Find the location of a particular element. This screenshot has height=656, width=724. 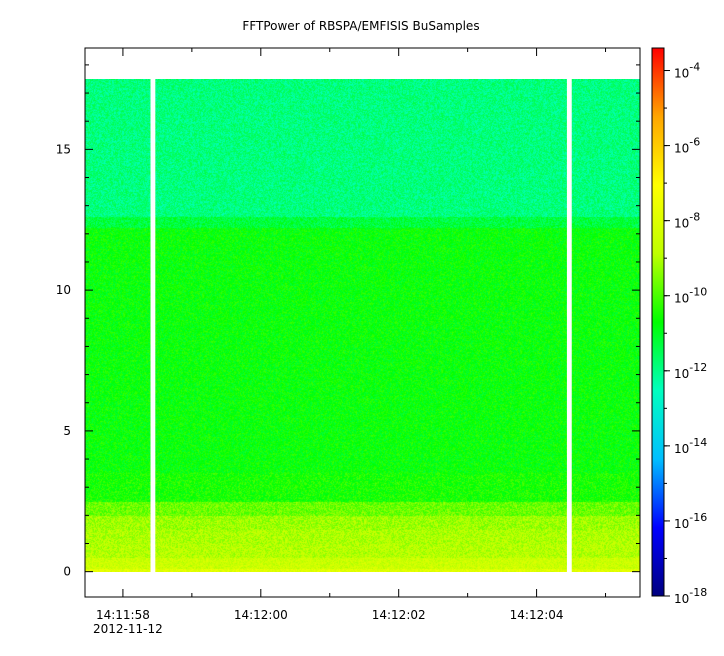

colorbar-tick-label: 10⁻¹⁴ is located at coordinates (690, 446).